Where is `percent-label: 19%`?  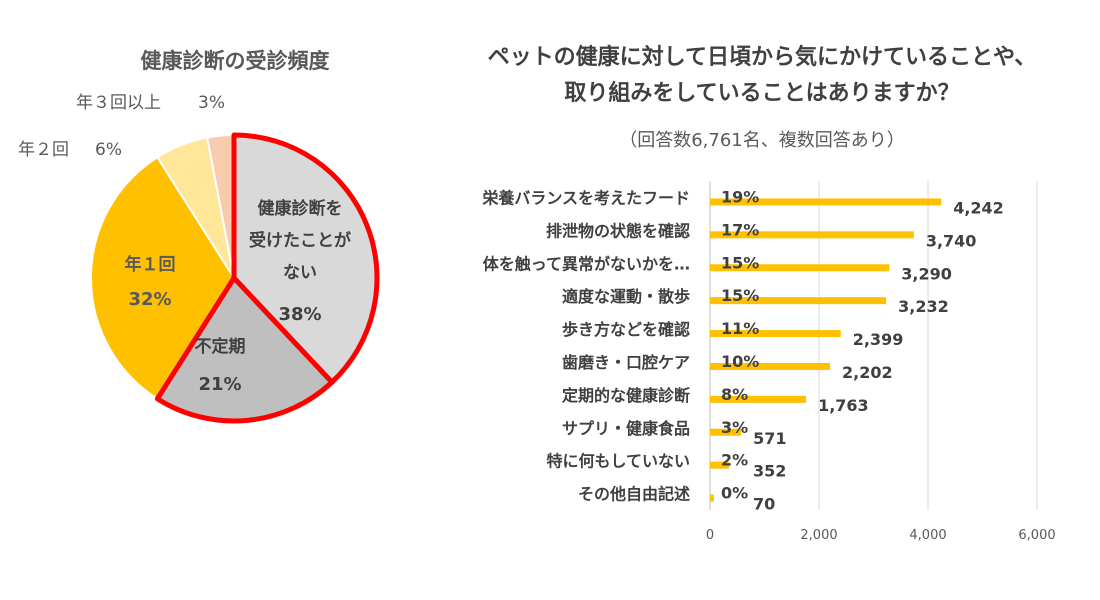 percent-label: 19% is located at coordinates (740, 196).